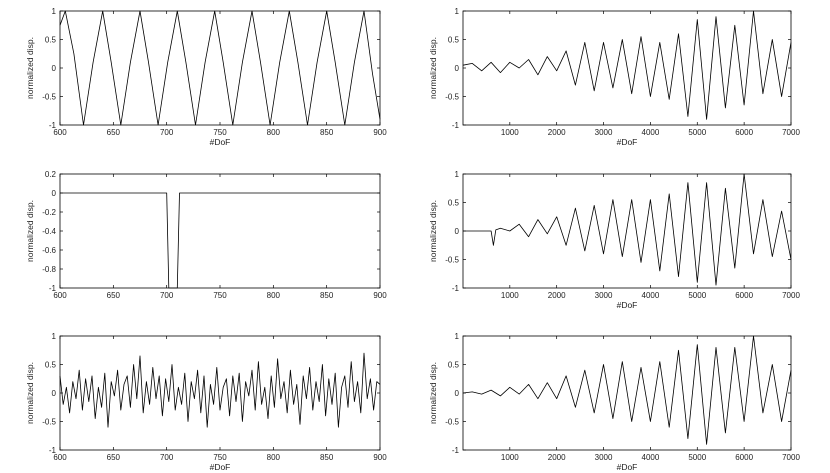 The width and height of the screenshot is (830, 473). I want to click on y-tick-label: -0.6, so click(49, 250).